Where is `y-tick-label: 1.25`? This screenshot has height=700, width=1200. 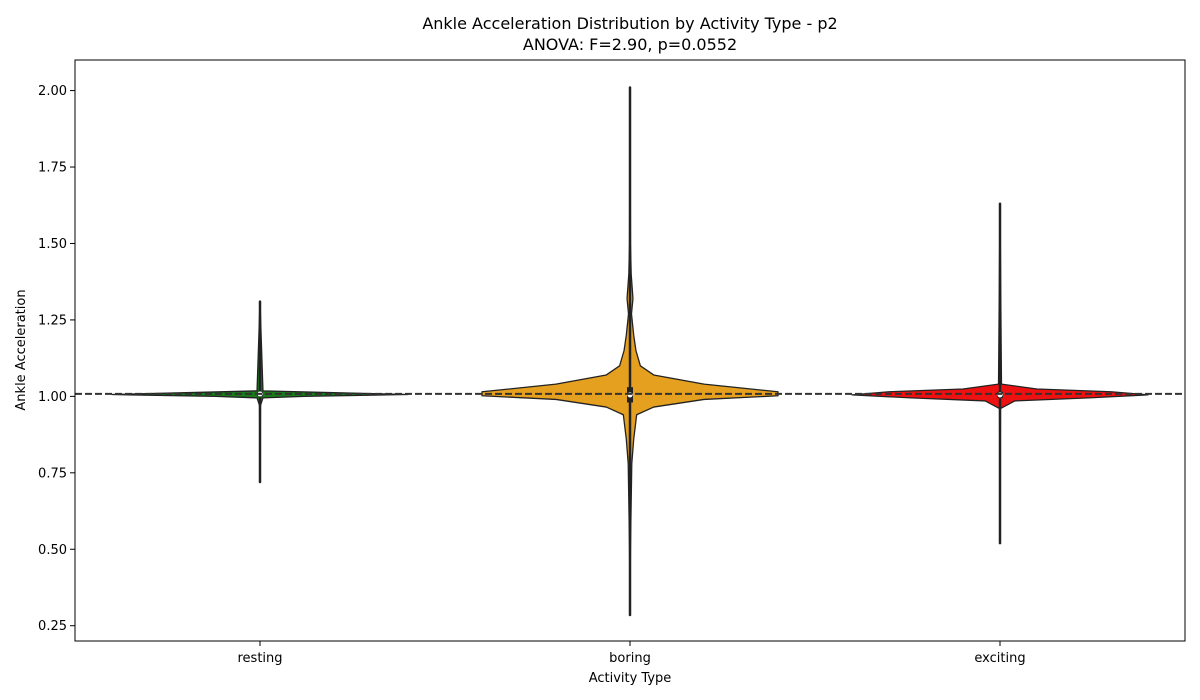 y-tick-label: 1.25 is located at coordinates (52, 320).